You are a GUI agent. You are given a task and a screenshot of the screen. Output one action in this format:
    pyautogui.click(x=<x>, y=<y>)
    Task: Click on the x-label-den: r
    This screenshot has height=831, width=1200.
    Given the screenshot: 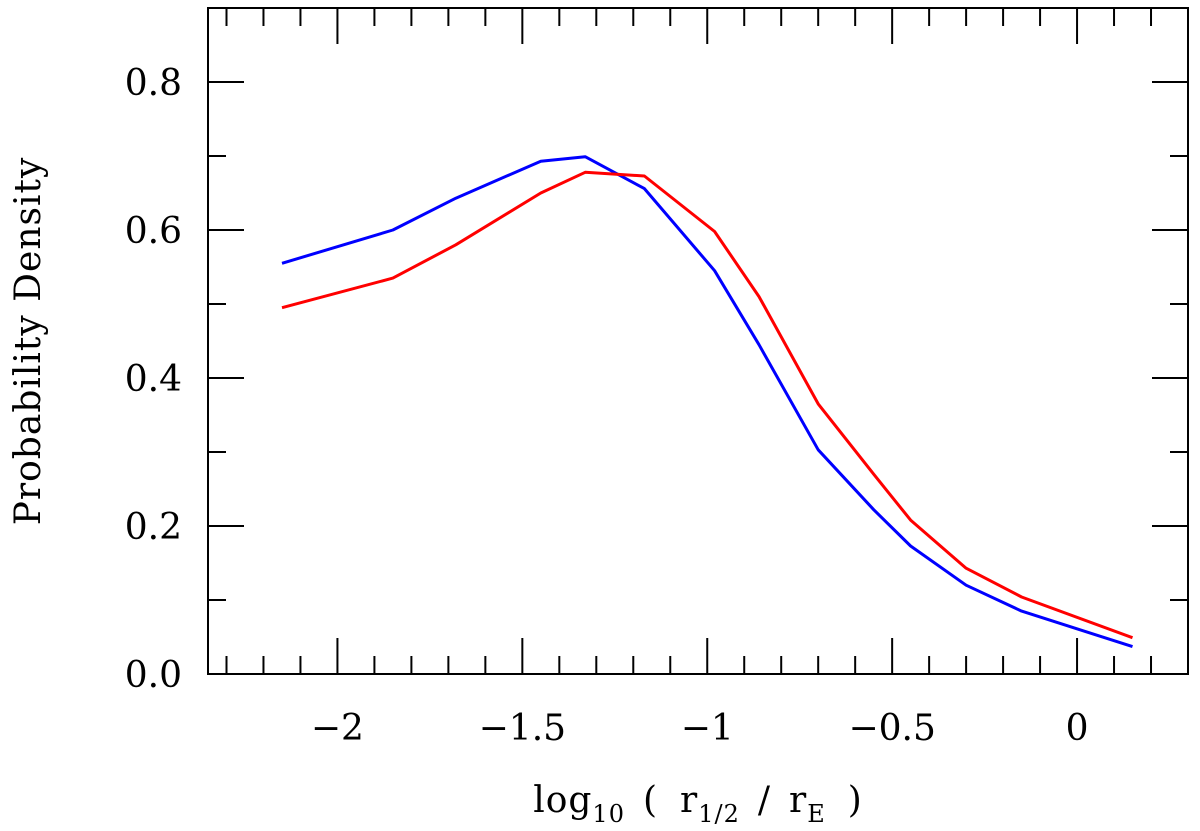 What is the action you would take?
    pyautogui.click(x=798, y=800)
    